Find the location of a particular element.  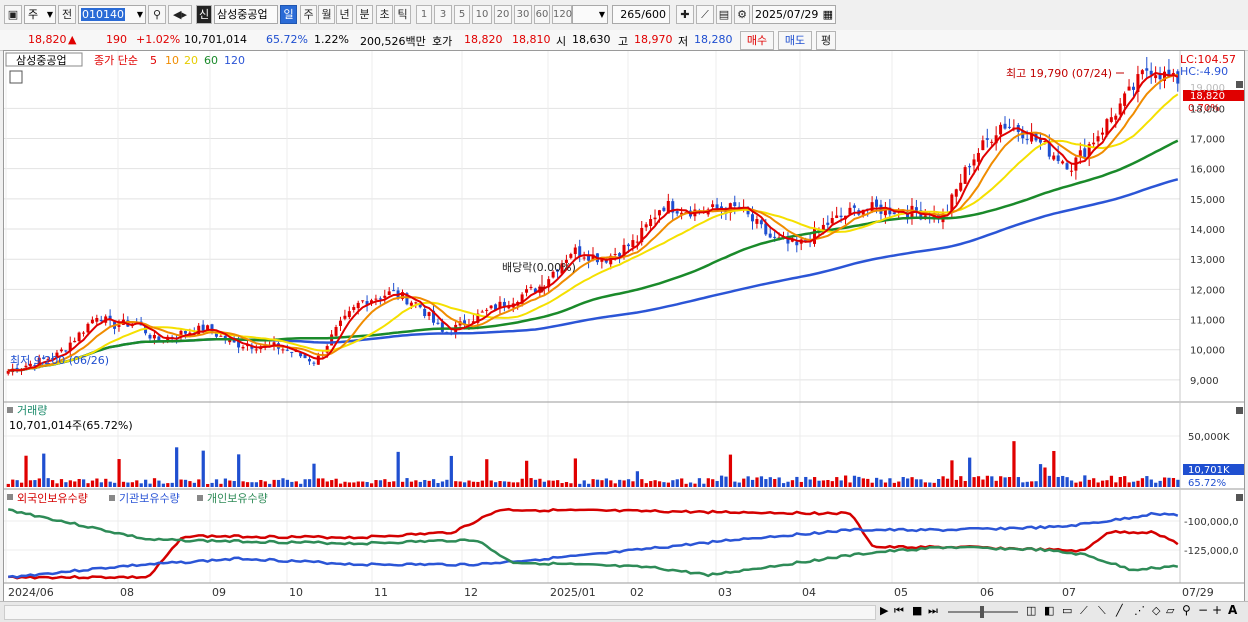

avg-button: 평 is located at coordinates (826, 40).